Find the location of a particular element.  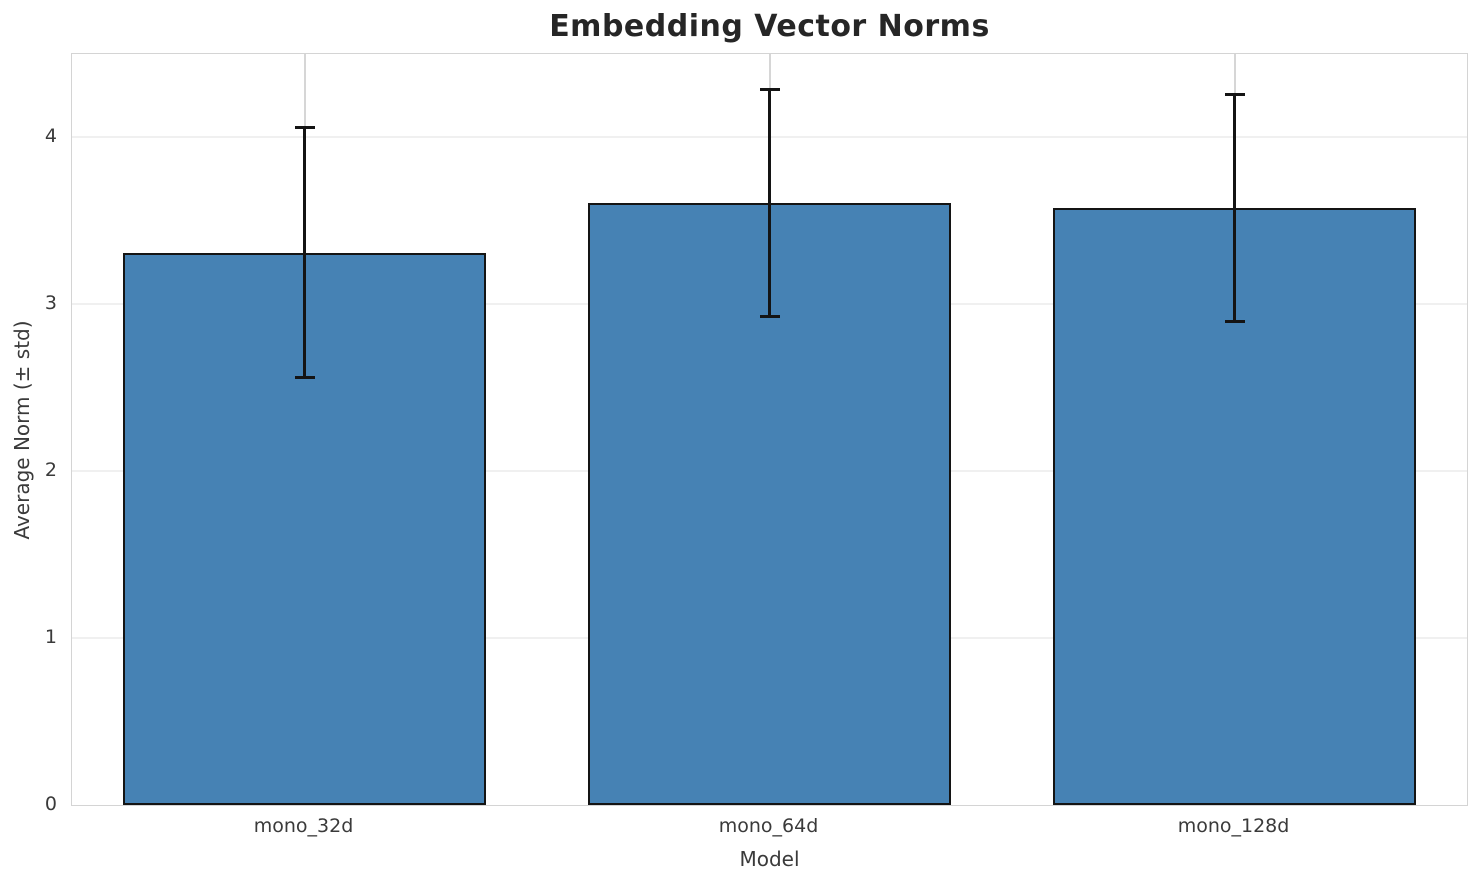

x-tick-label-mono_64d: mono_64d is located at coordinates (768, 826).